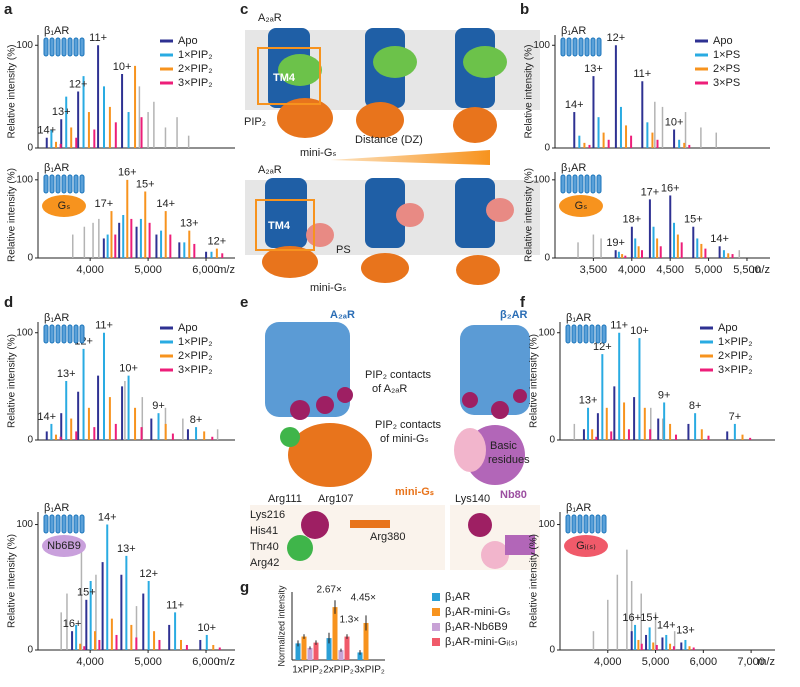 Image resolution: width=800 pixels, height=687 pixels. I want to click on peak-label: 11+, so click(104, 326).